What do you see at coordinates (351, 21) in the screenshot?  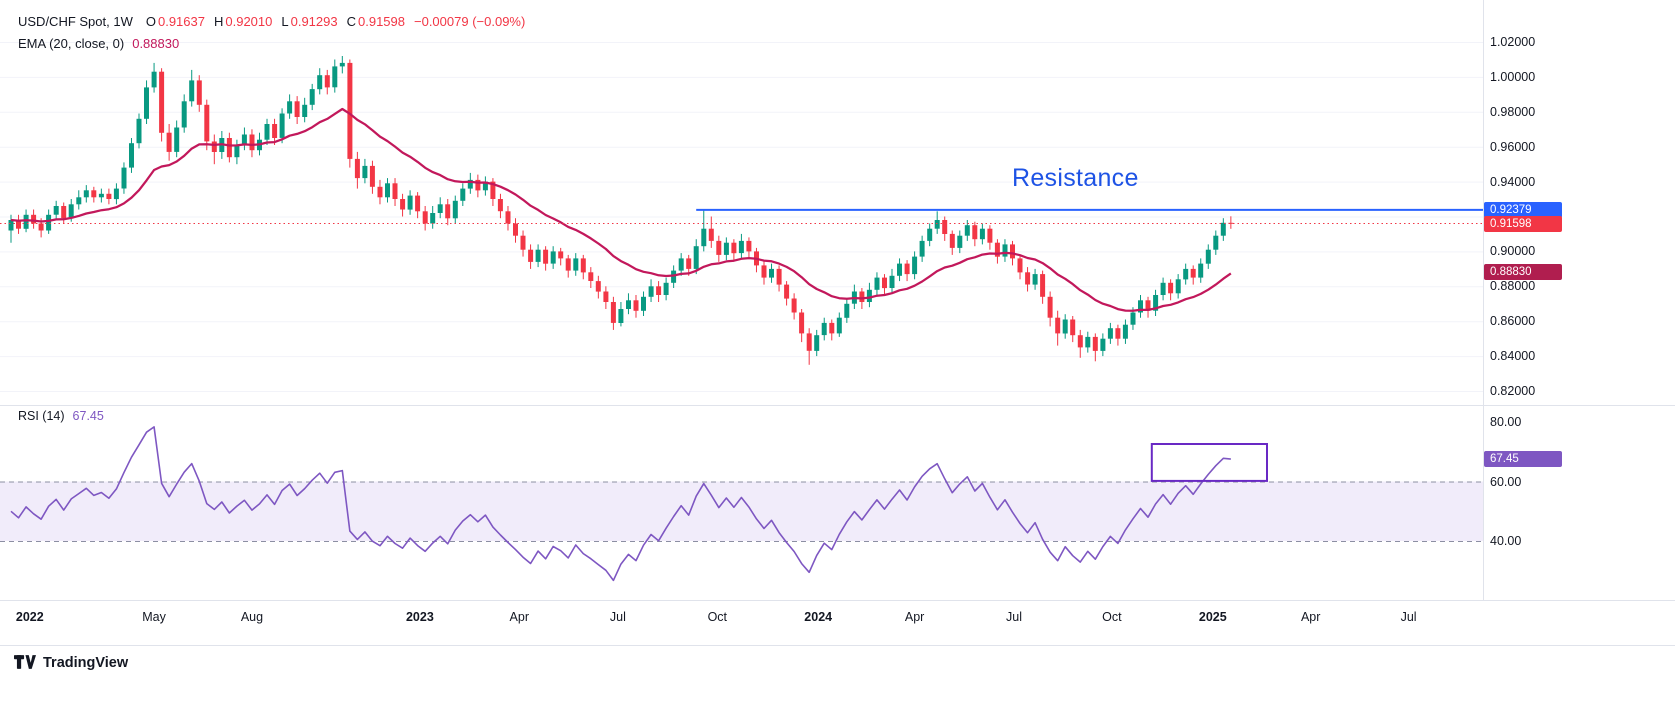 I see `close-label: C` at bounding box center [351, 21].